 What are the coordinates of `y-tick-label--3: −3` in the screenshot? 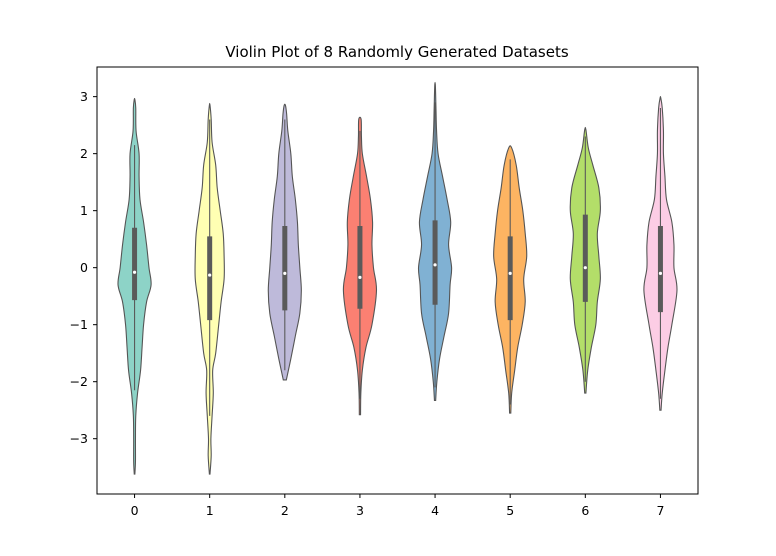 It's located at (79, 438).